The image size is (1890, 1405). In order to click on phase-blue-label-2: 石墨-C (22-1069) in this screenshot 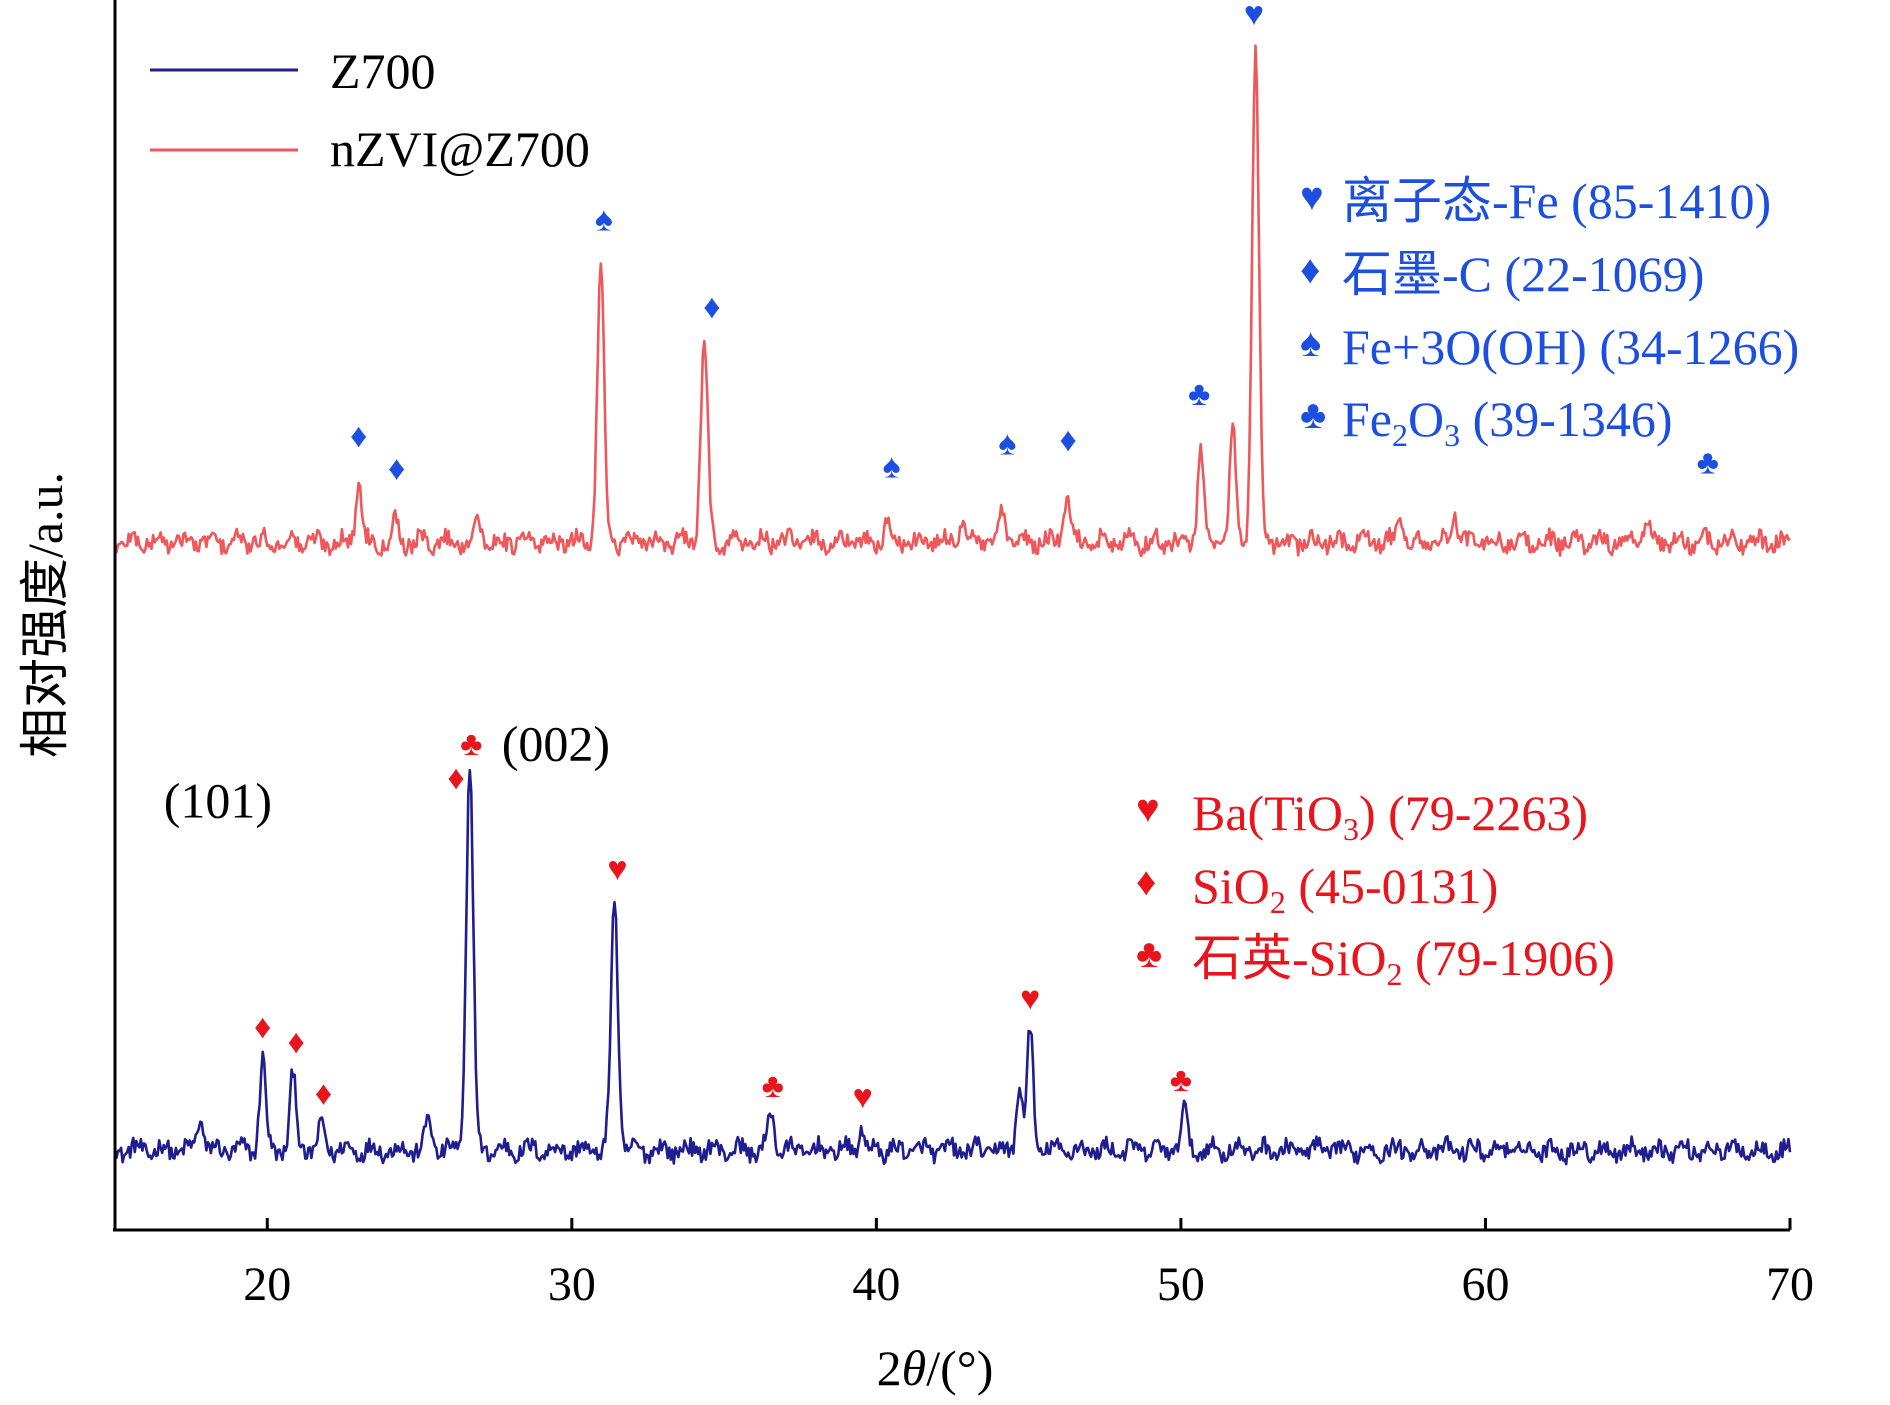, I will do `click(1523, 274)`.